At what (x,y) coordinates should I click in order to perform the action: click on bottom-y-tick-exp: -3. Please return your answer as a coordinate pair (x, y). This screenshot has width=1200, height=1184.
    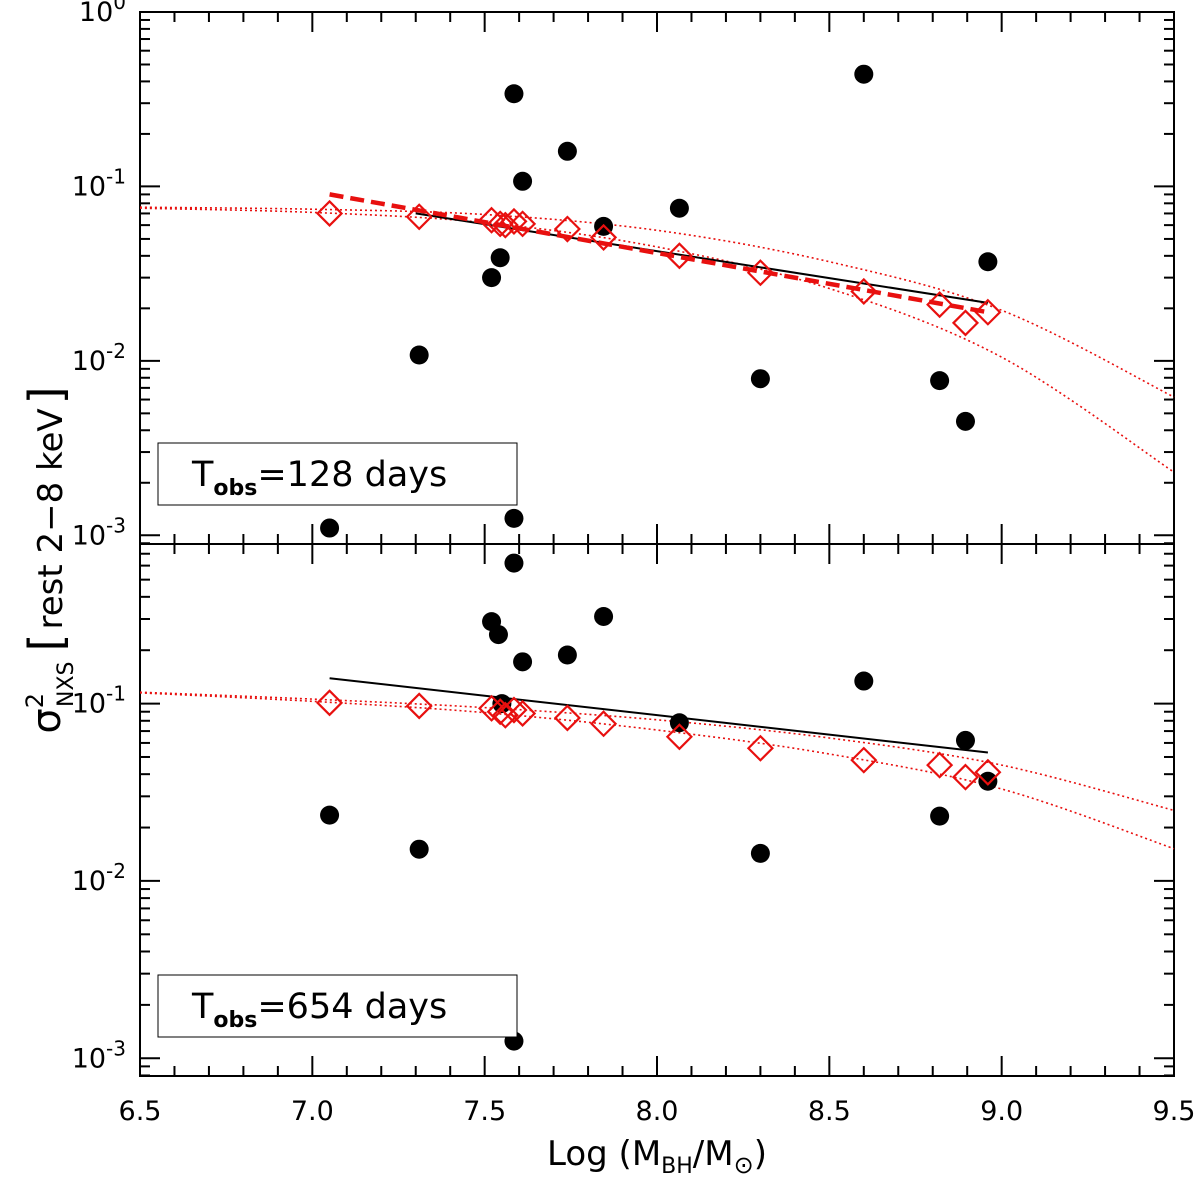
    Looking at the image, I should click on (116, 1048).